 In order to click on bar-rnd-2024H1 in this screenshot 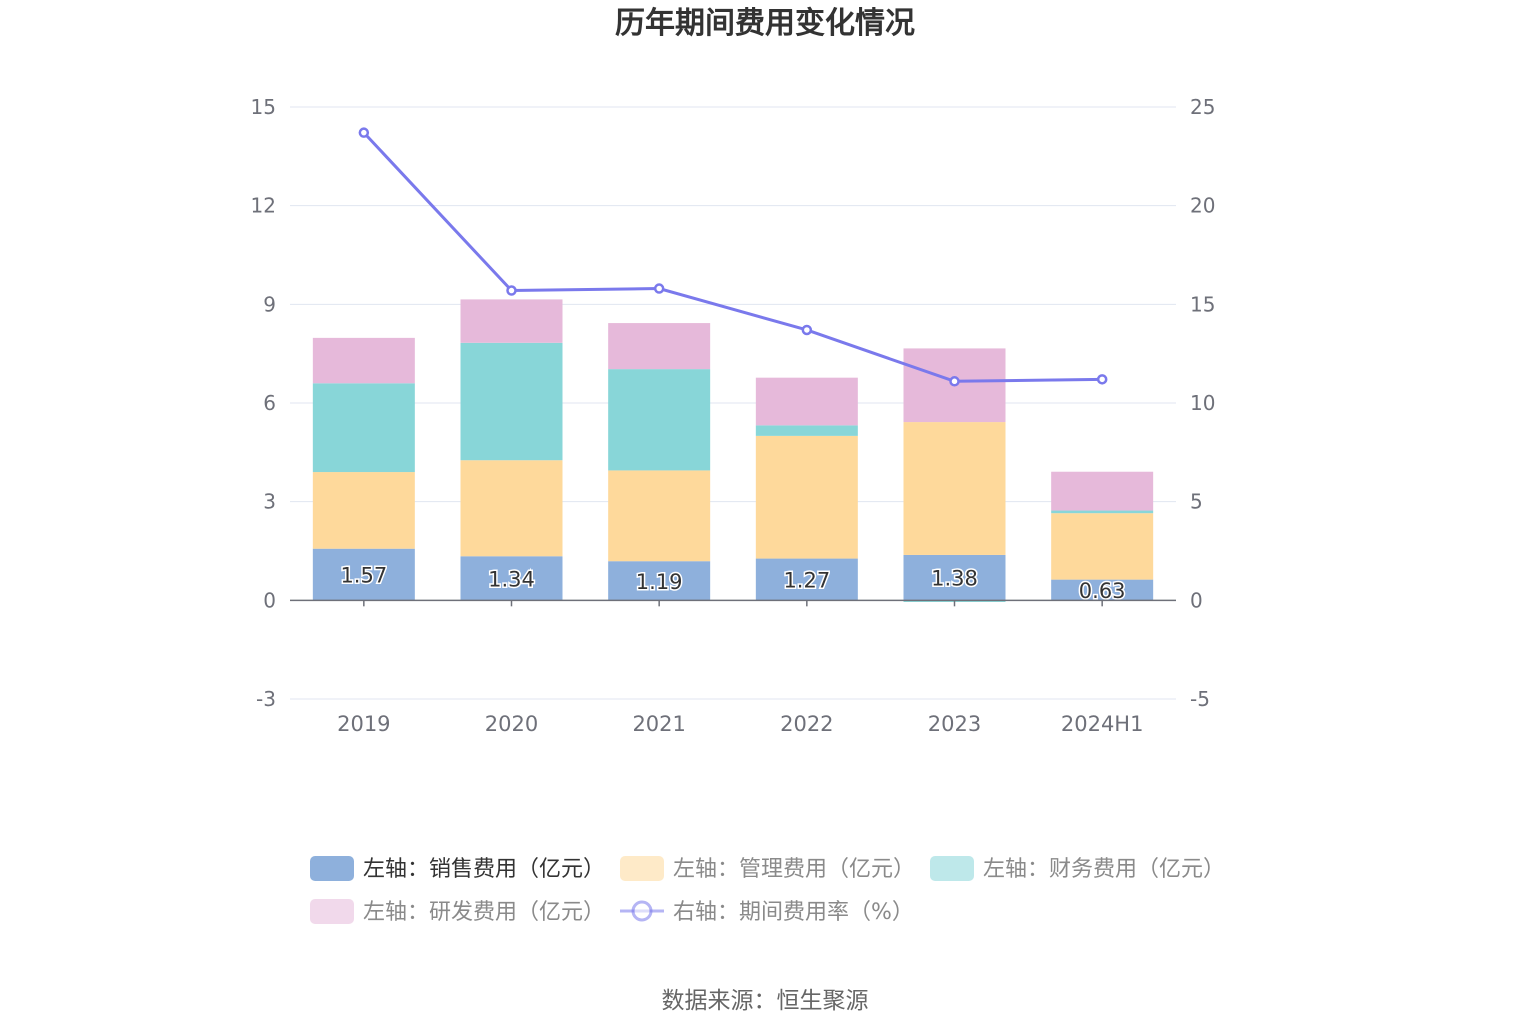, I will do `click(1102, 491)`.